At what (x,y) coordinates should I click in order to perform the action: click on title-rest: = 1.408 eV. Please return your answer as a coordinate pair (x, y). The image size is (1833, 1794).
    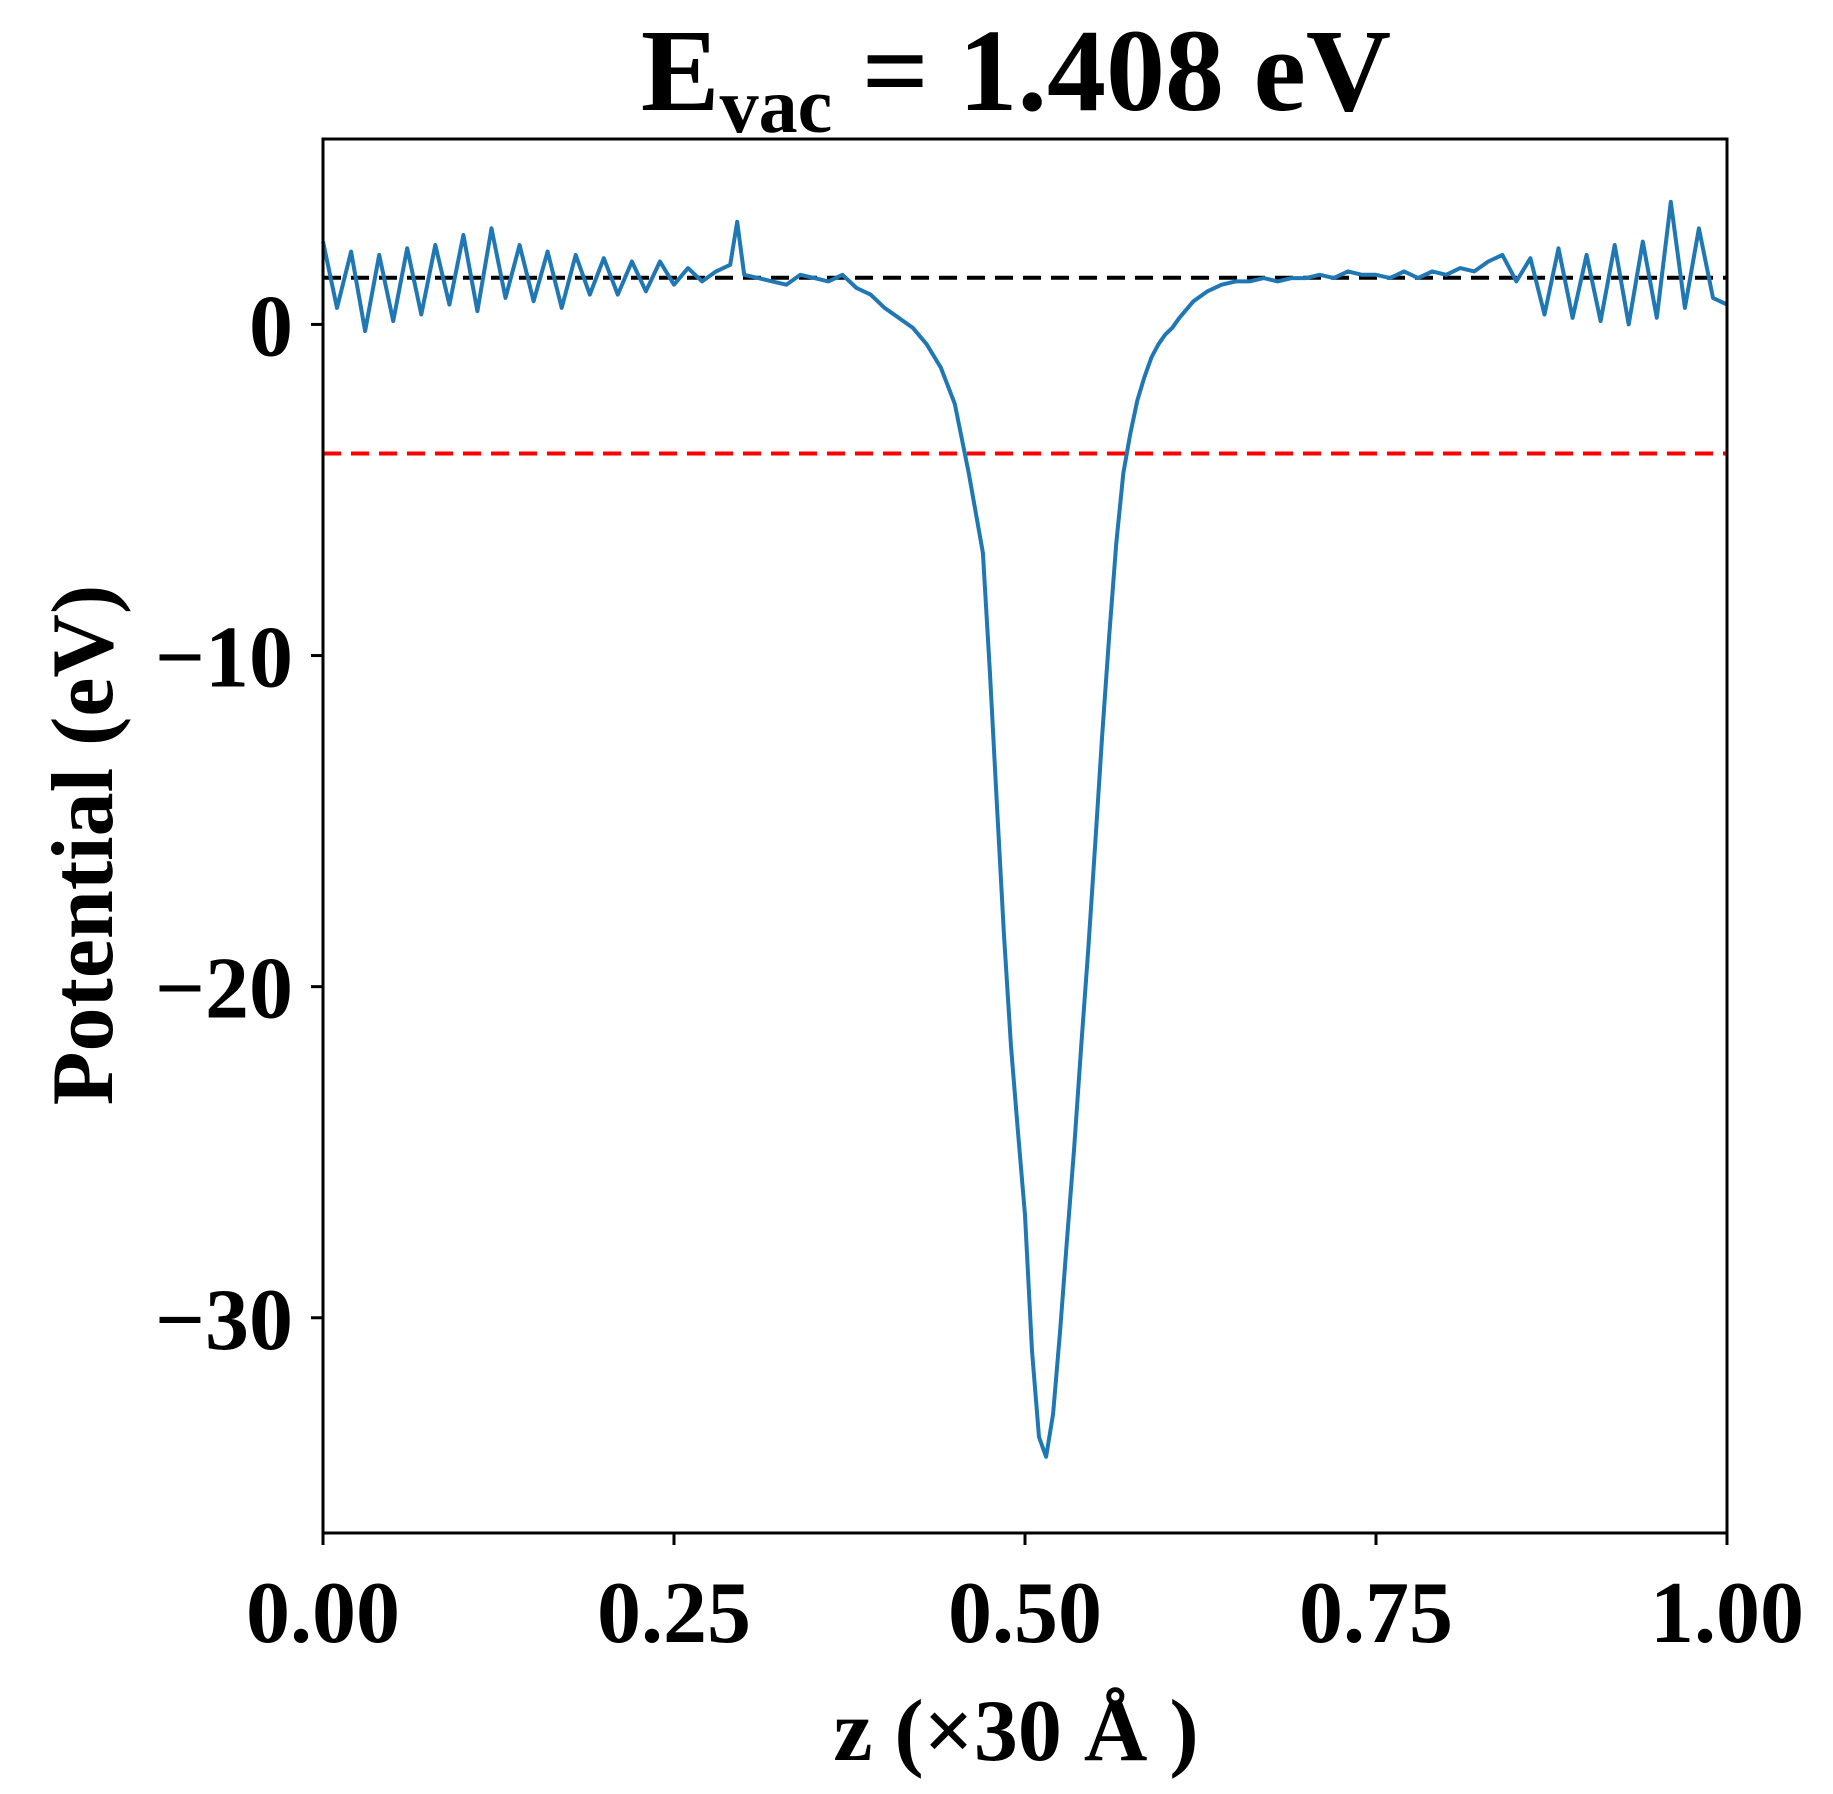
    Looking at the image, I should click on (1111, 70).